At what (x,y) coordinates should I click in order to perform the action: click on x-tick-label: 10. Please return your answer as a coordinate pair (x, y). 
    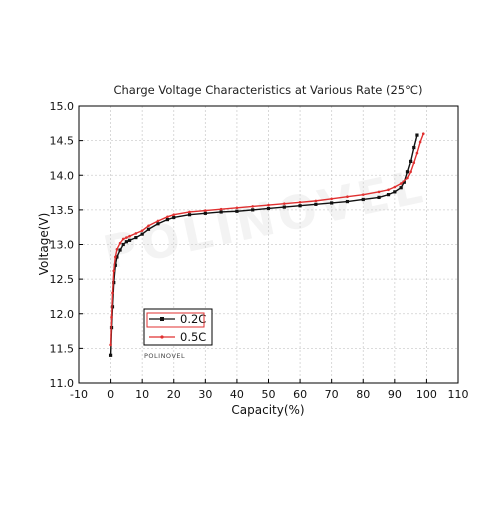
    Looking at the image, I should click on (142, 394).